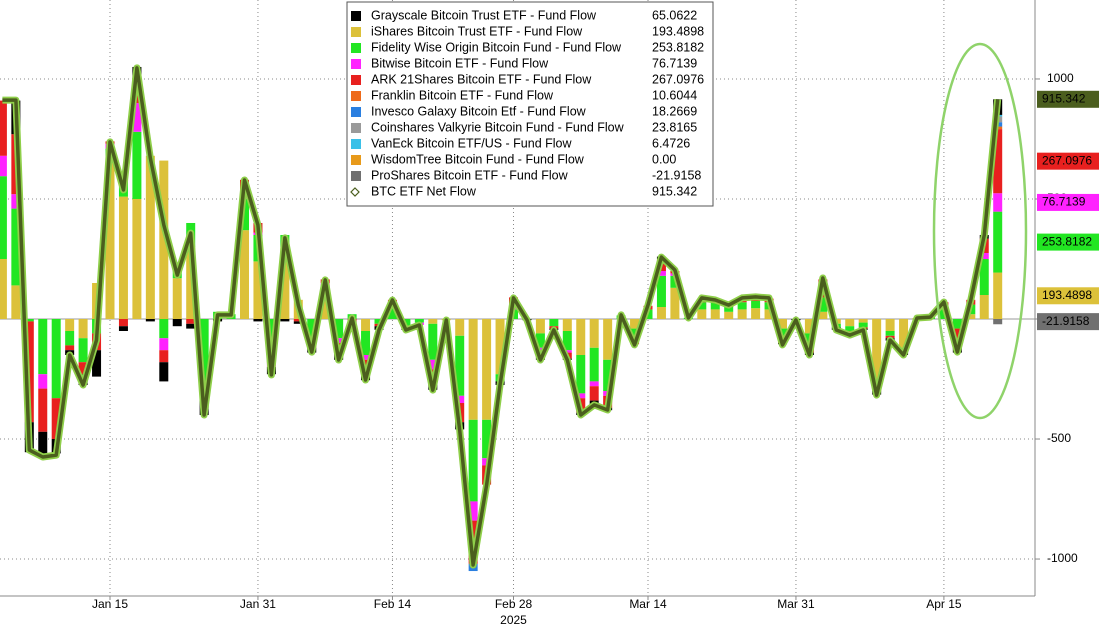 The width and height of the screenshot is (1099, 629). I want to click on legend-label: Grayscale Bitcoin Trust ETF - Fund Flow, so click(484, 15).